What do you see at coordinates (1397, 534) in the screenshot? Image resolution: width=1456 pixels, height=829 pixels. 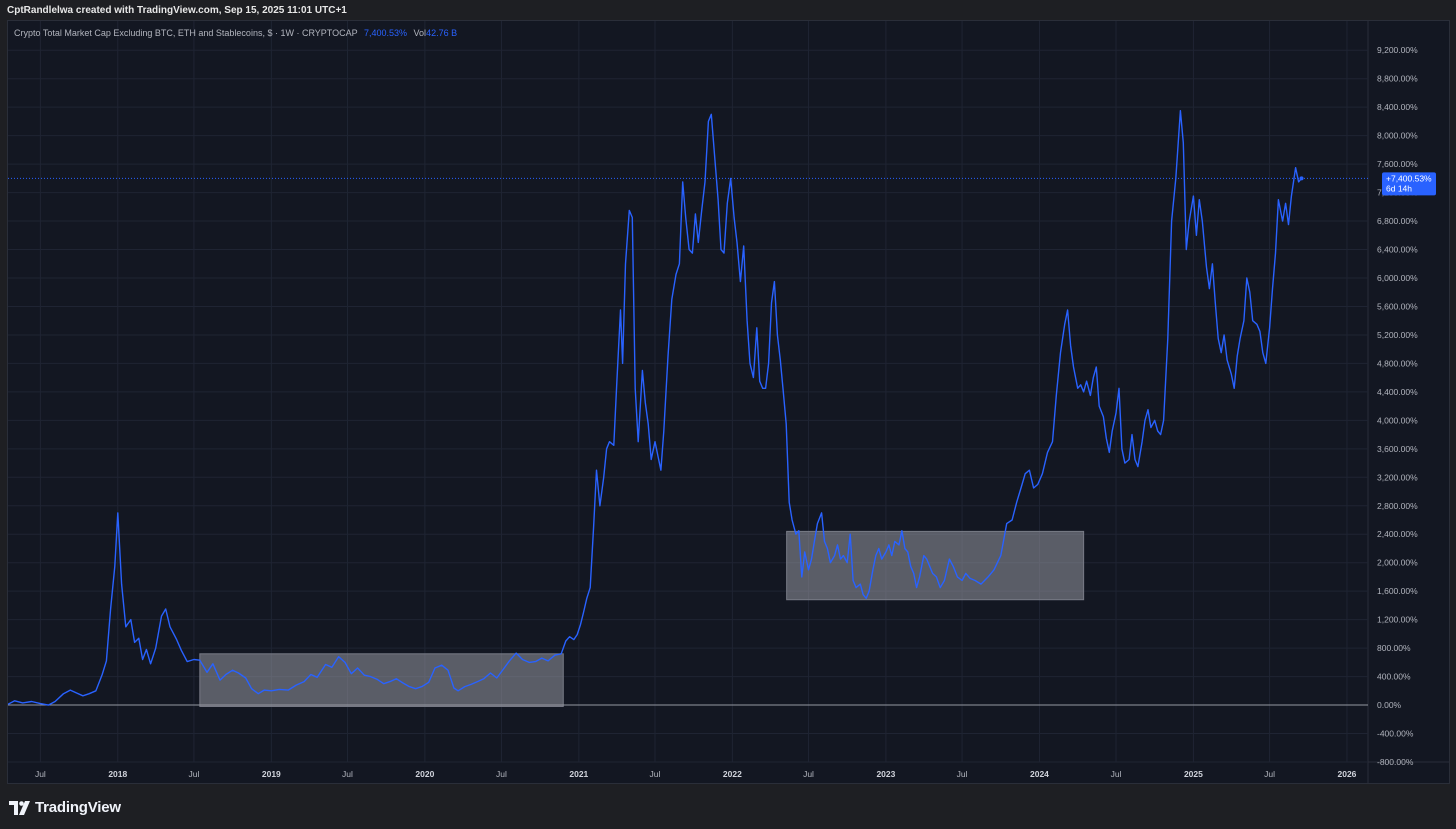 I see `y-tick-label: 2,400.00%` at bounding box center [1397, 534].